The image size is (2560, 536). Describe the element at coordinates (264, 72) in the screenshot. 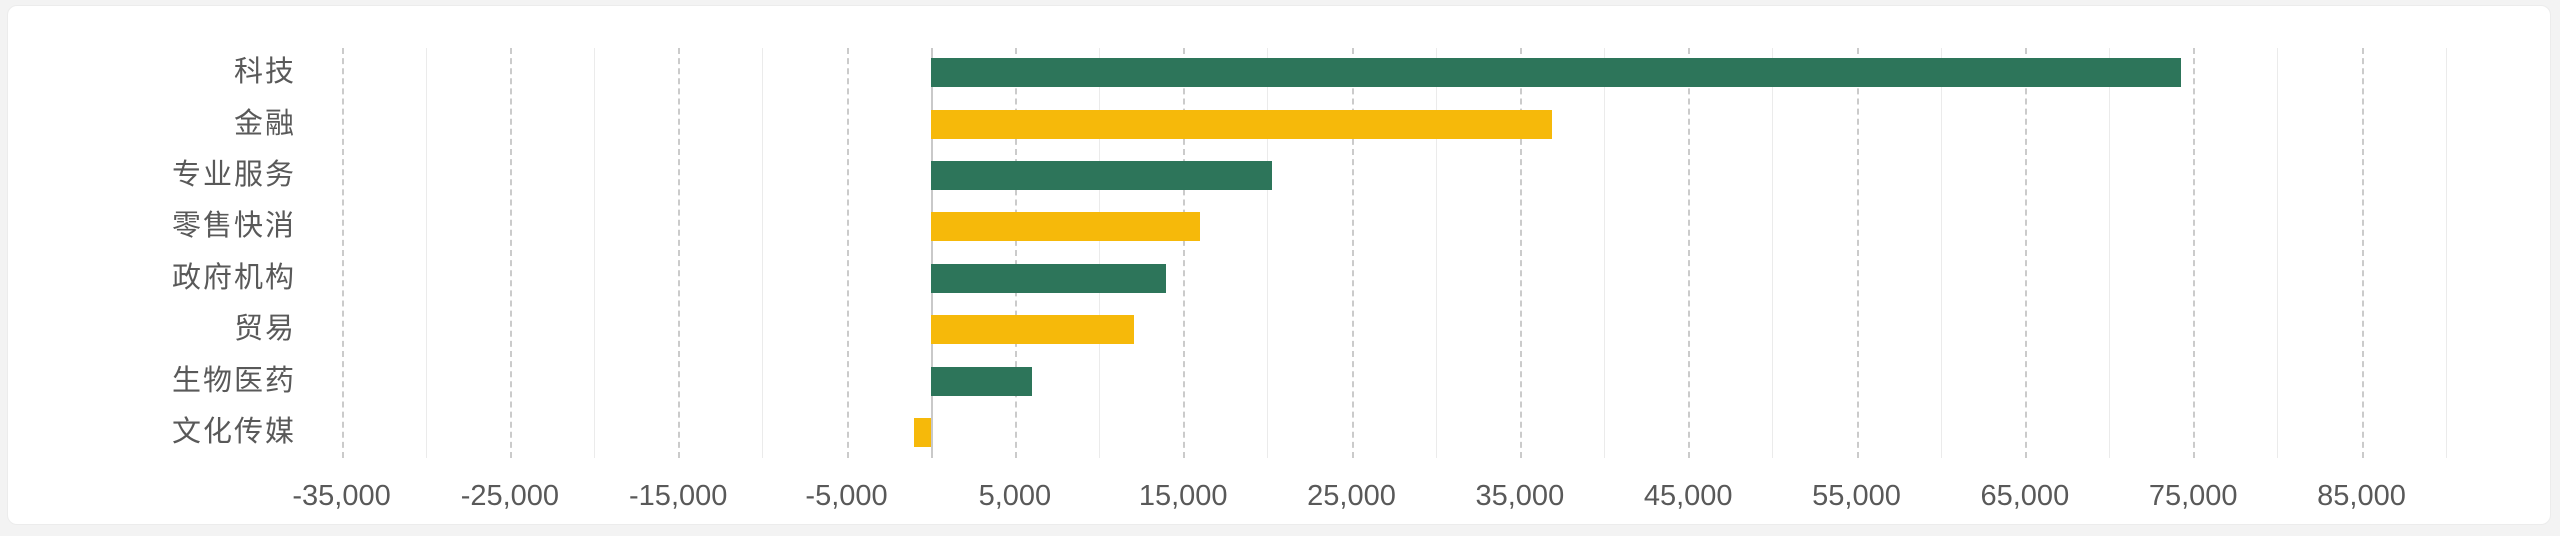

I see `category-label: 科技` at that location.